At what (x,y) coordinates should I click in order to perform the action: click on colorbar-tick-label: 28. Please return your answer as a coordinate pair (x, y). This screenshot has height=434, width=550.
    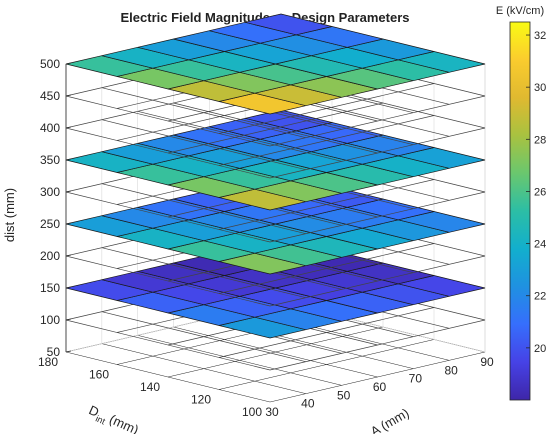
    Looking at the image, I should click on (540, 140).